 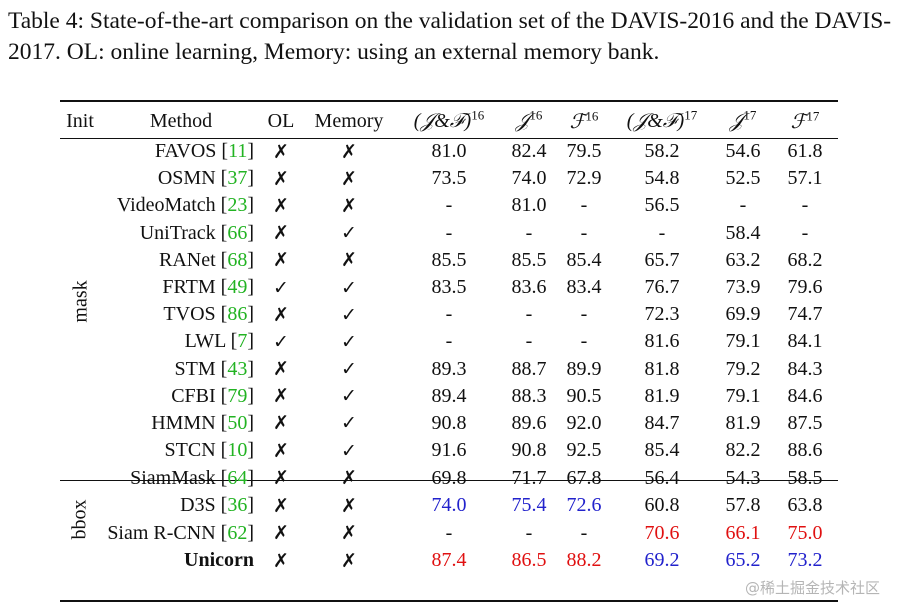 What do you see at coordinates (529, 119) in the screenshot?
I see `header-j16: 𝒥16` at bounding box center [529, 119].